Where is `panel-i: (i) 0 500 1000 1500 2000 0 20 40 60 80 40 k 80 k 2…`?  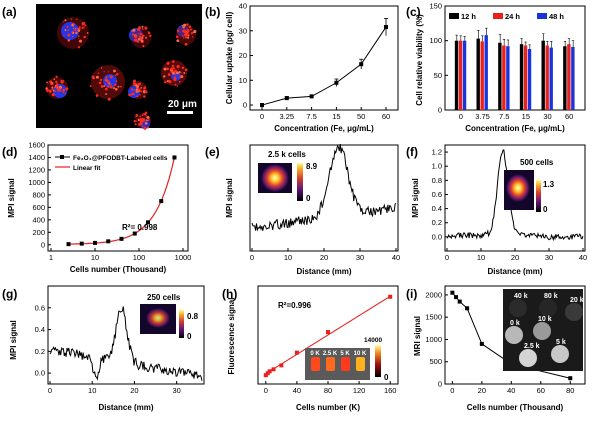 panel-i: (i) 0 500 1000 1500 2000 0 20 40 60 80 40 k 80 k 2… is located at coordinates (496, 348).